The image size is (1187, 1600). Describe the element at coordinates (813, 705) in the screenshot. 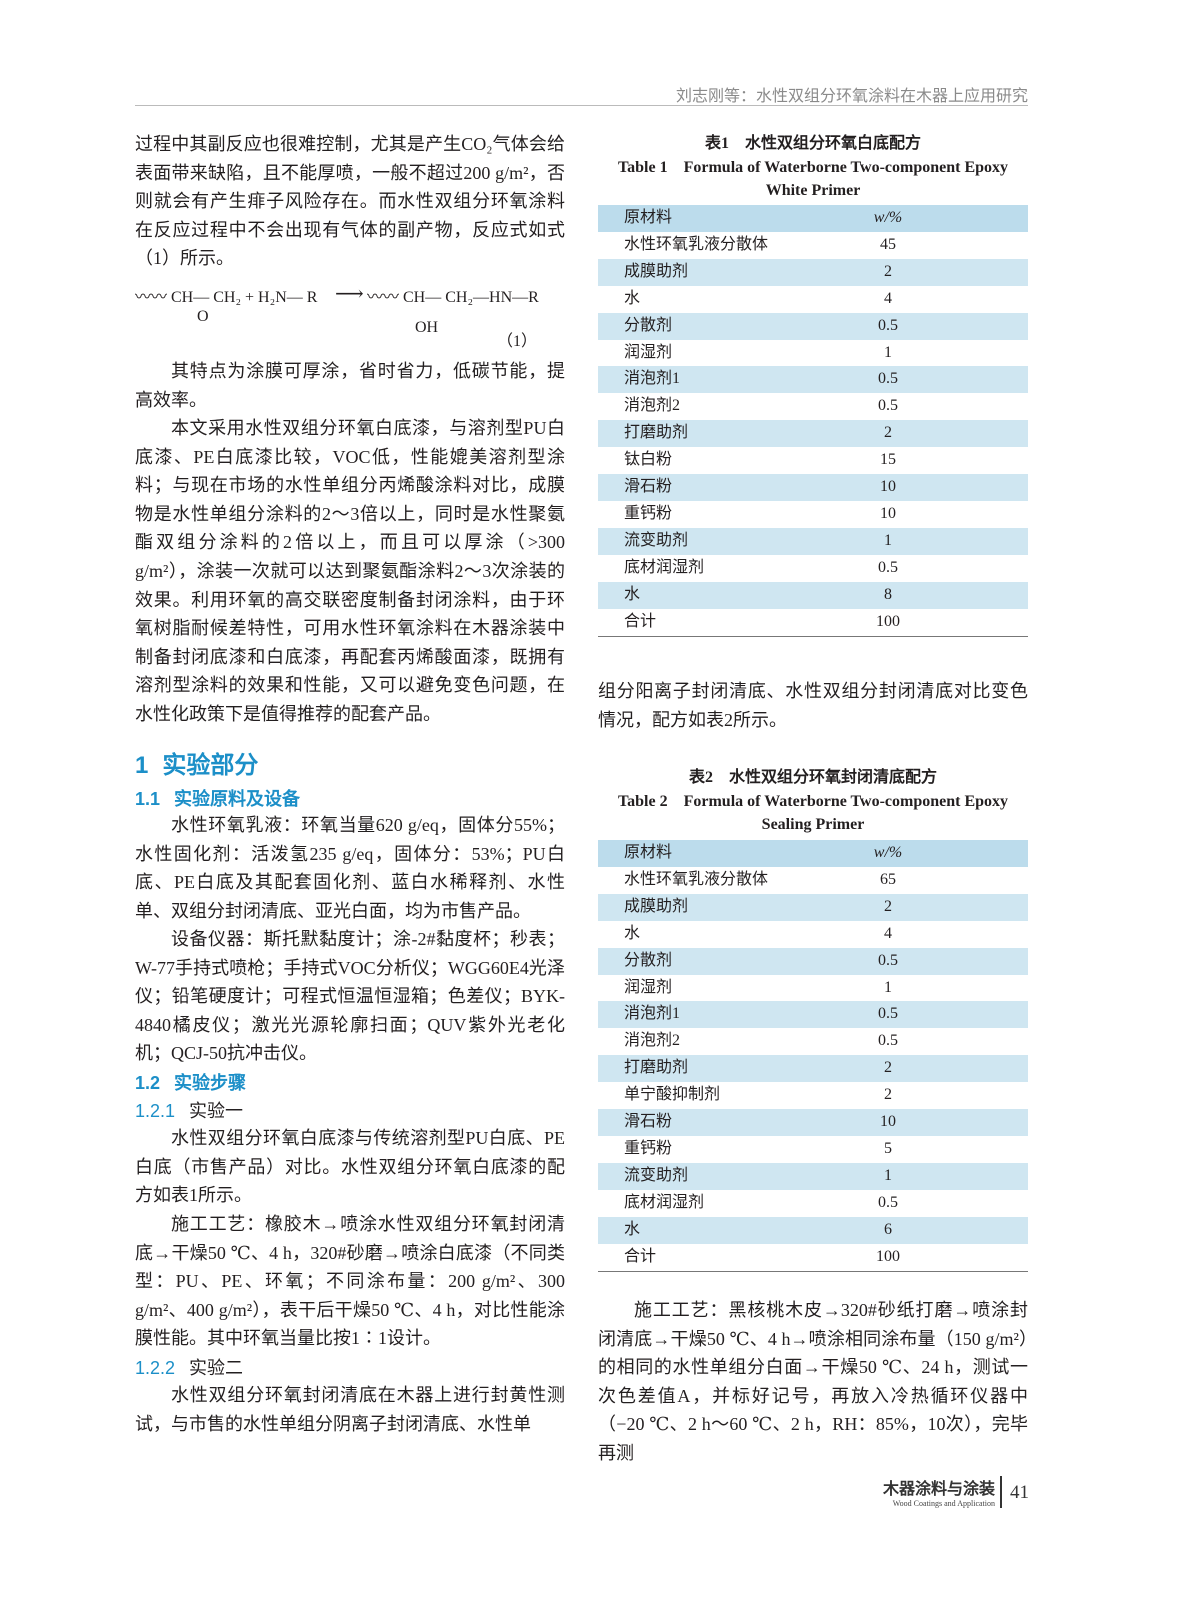

I see `paragraph: 组分阳离子封闭清底、水性双组分封闭清底对比变色情况，配方如表2所示。` at that location.